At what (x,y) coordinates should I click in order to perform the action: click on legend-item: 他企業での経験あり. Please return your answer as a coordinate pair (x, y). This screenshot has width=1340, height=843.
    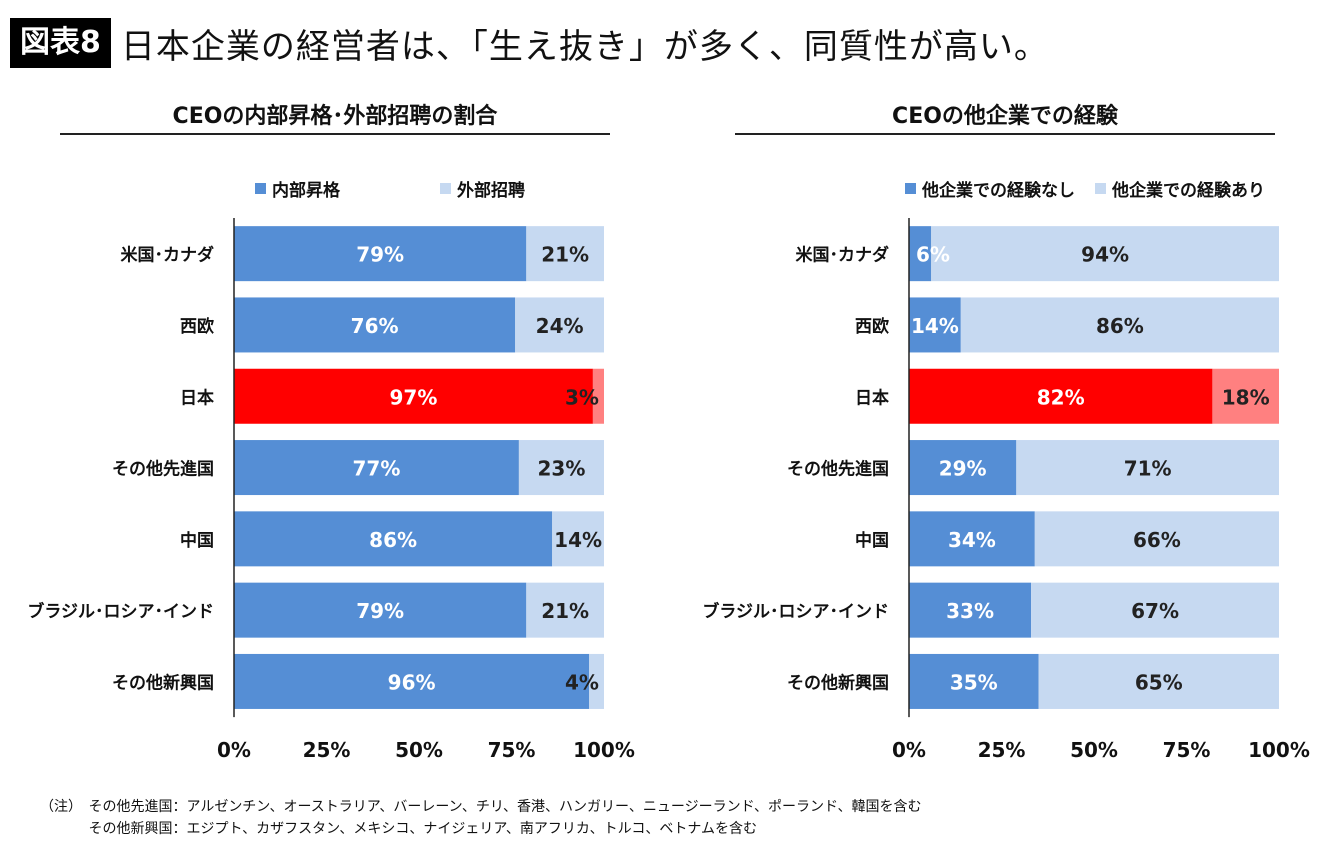
    Looking at the image, I should click on (1180, 188).